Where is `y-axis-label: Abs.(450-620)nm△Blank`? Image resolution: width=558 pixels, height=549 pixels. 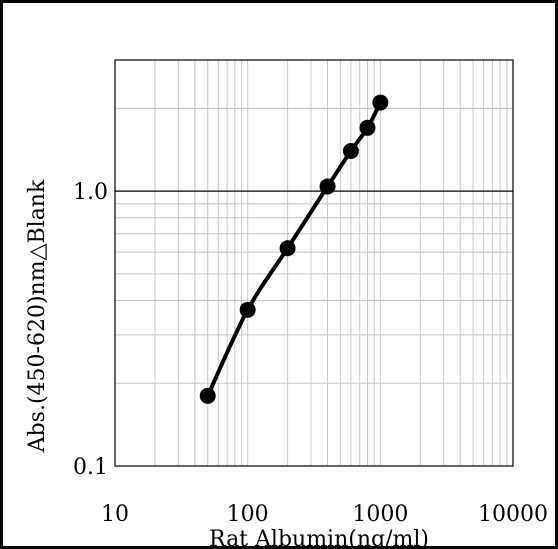
y-axis-label: Abs.(450-620)nm△Blank is located at coordinates (37, 316).